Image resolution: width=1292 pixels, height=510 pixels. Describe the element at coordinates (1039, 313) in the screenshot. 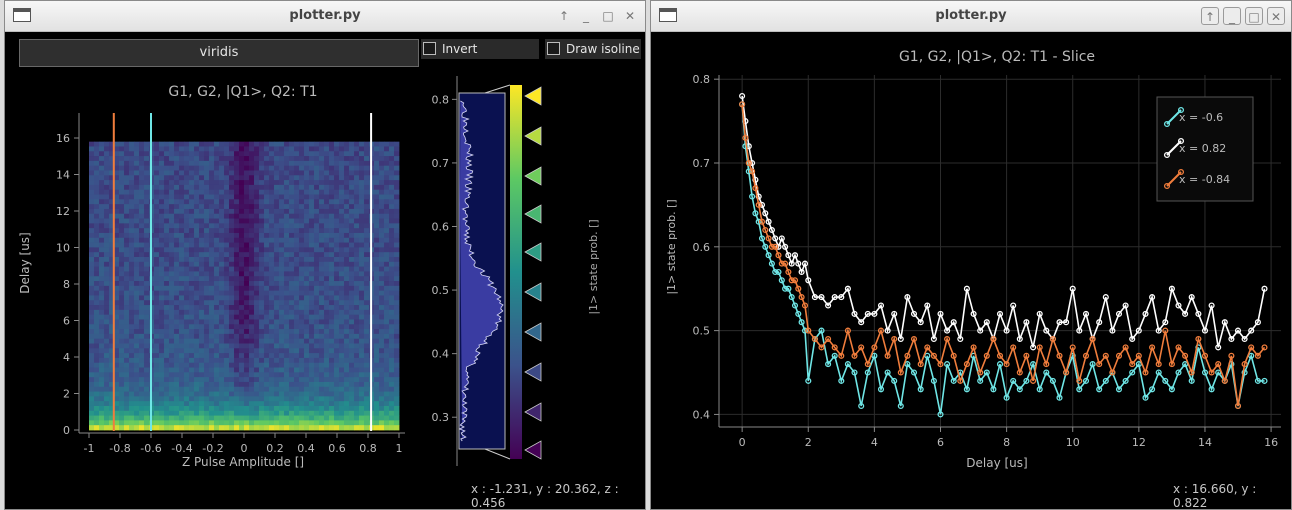

I see `series-point` at that location.